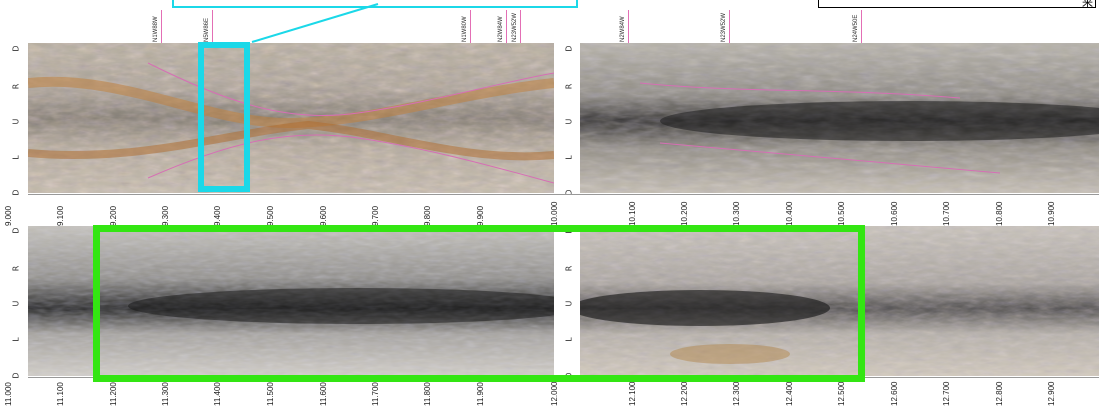  What do you see at coordinates (684, 393) in the screenshot?
I see `depth-tick-label: 12.200` at bounding box center [684, 393].